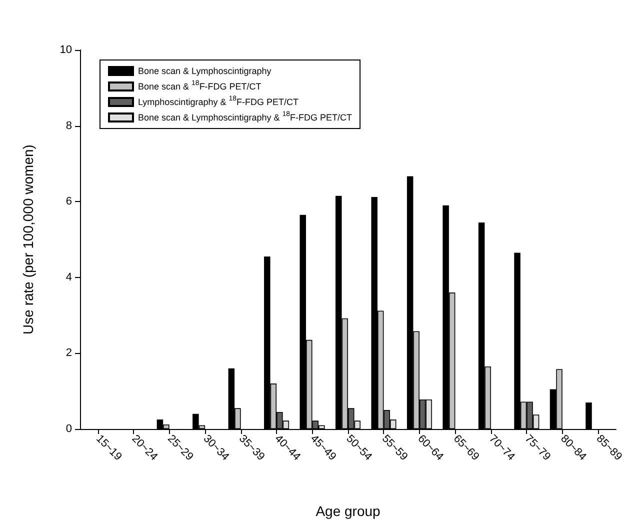 The width and height of the screenshot is (638, 523). What do you see at coordinates (69, 126) in the screenshot?
I see `y-tick-label: 8` at bounding box center [69, 126].